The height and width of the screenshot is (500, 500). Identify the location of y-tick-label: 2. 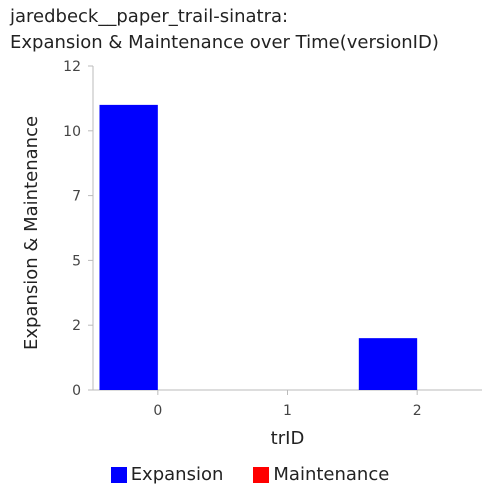
(76, 326).